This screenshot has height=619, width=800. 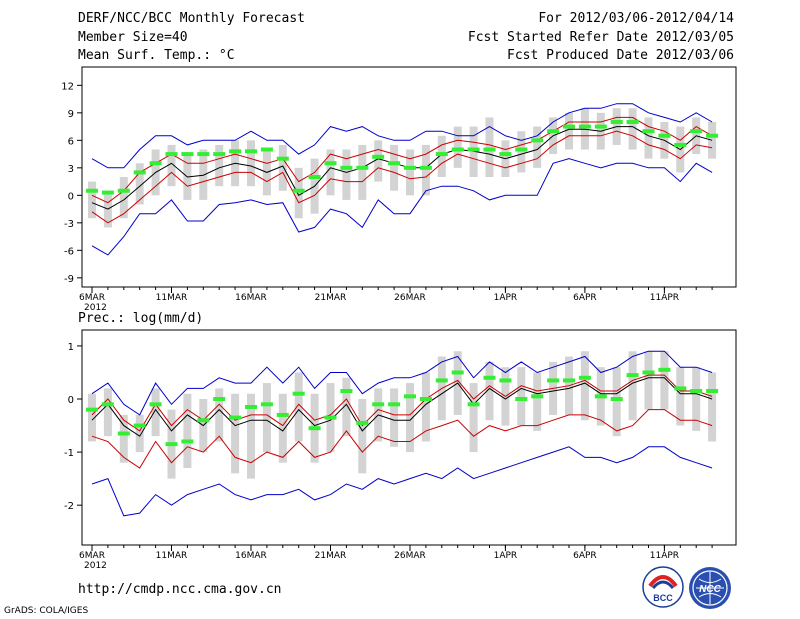 What do you see at coordinates (92, 298) in the screenshot?
I see `x-tick-label: 6MAR` at bounding box center [92, 298].